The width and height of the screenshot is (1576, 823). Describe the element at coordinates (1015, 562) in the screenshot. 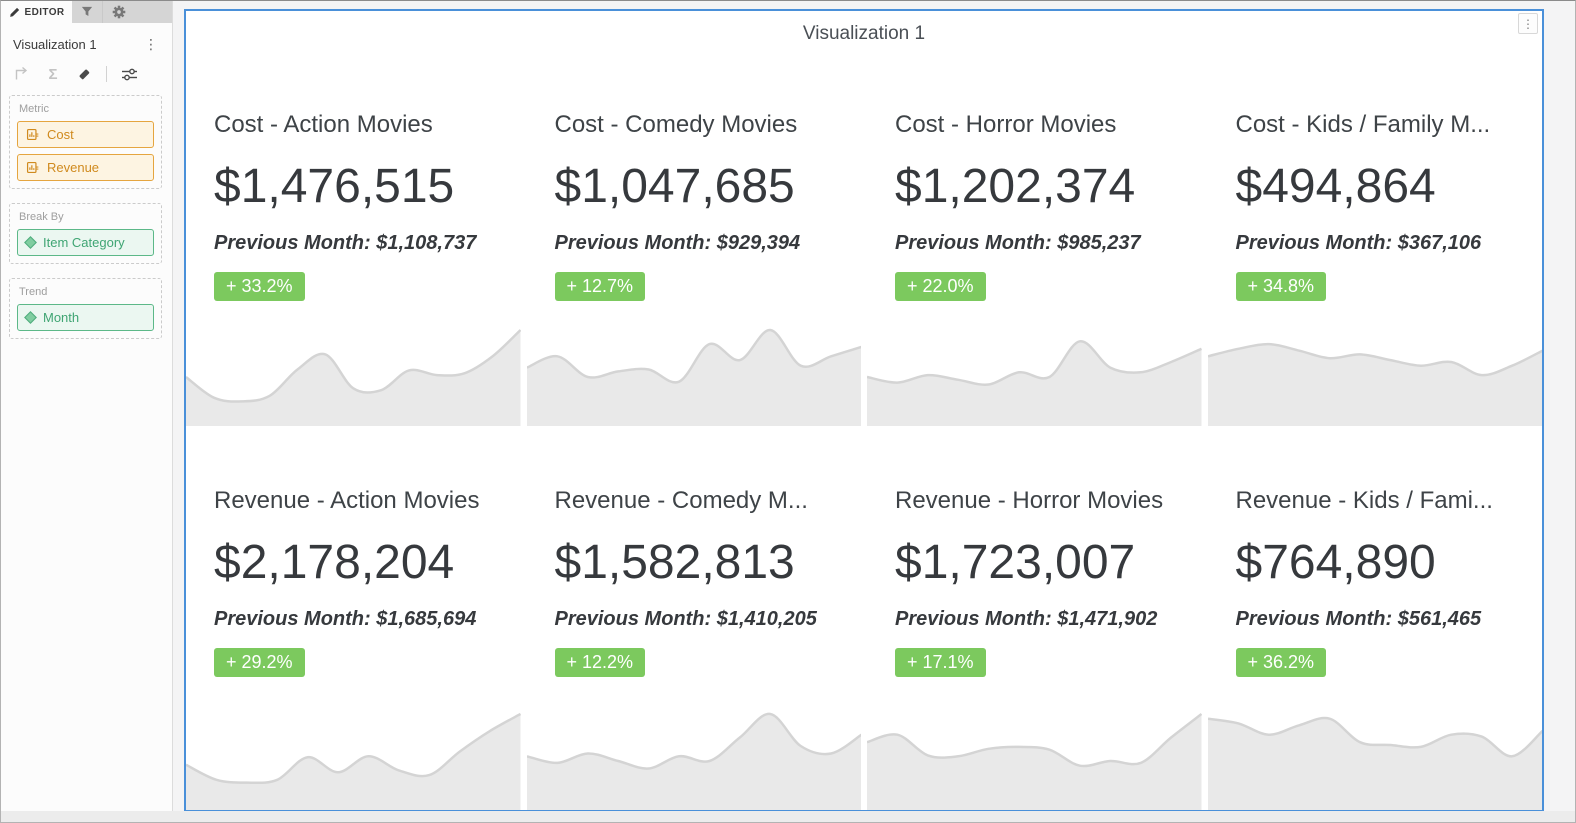

I see `kpi-value: $1,723,007` at that location.